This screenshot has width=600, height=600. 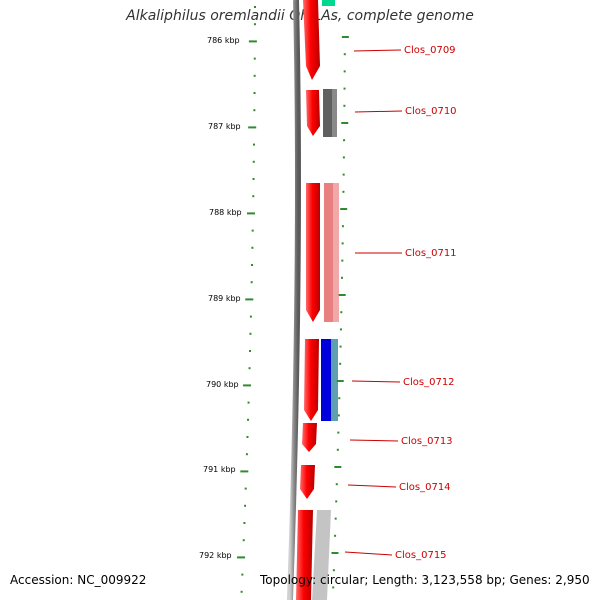 What do you see at coordinates (222, 384) in the screenshot?
I see `kbp-label-790: 790 kbp` at bounding box center [222, 384].